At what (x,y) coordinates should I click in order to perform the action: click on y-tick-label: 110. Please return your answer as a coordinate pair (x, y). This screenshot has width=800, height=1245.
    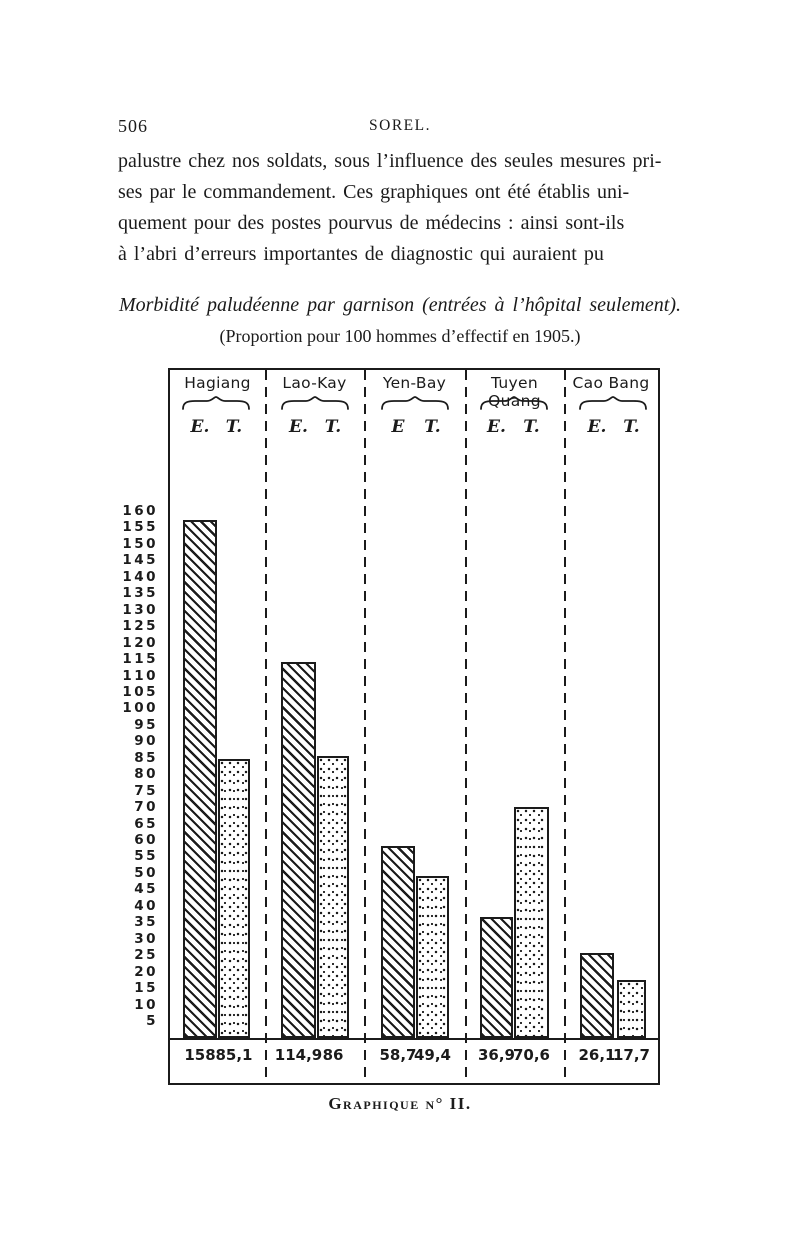
    Looking at the image, I should click on (140, 675).